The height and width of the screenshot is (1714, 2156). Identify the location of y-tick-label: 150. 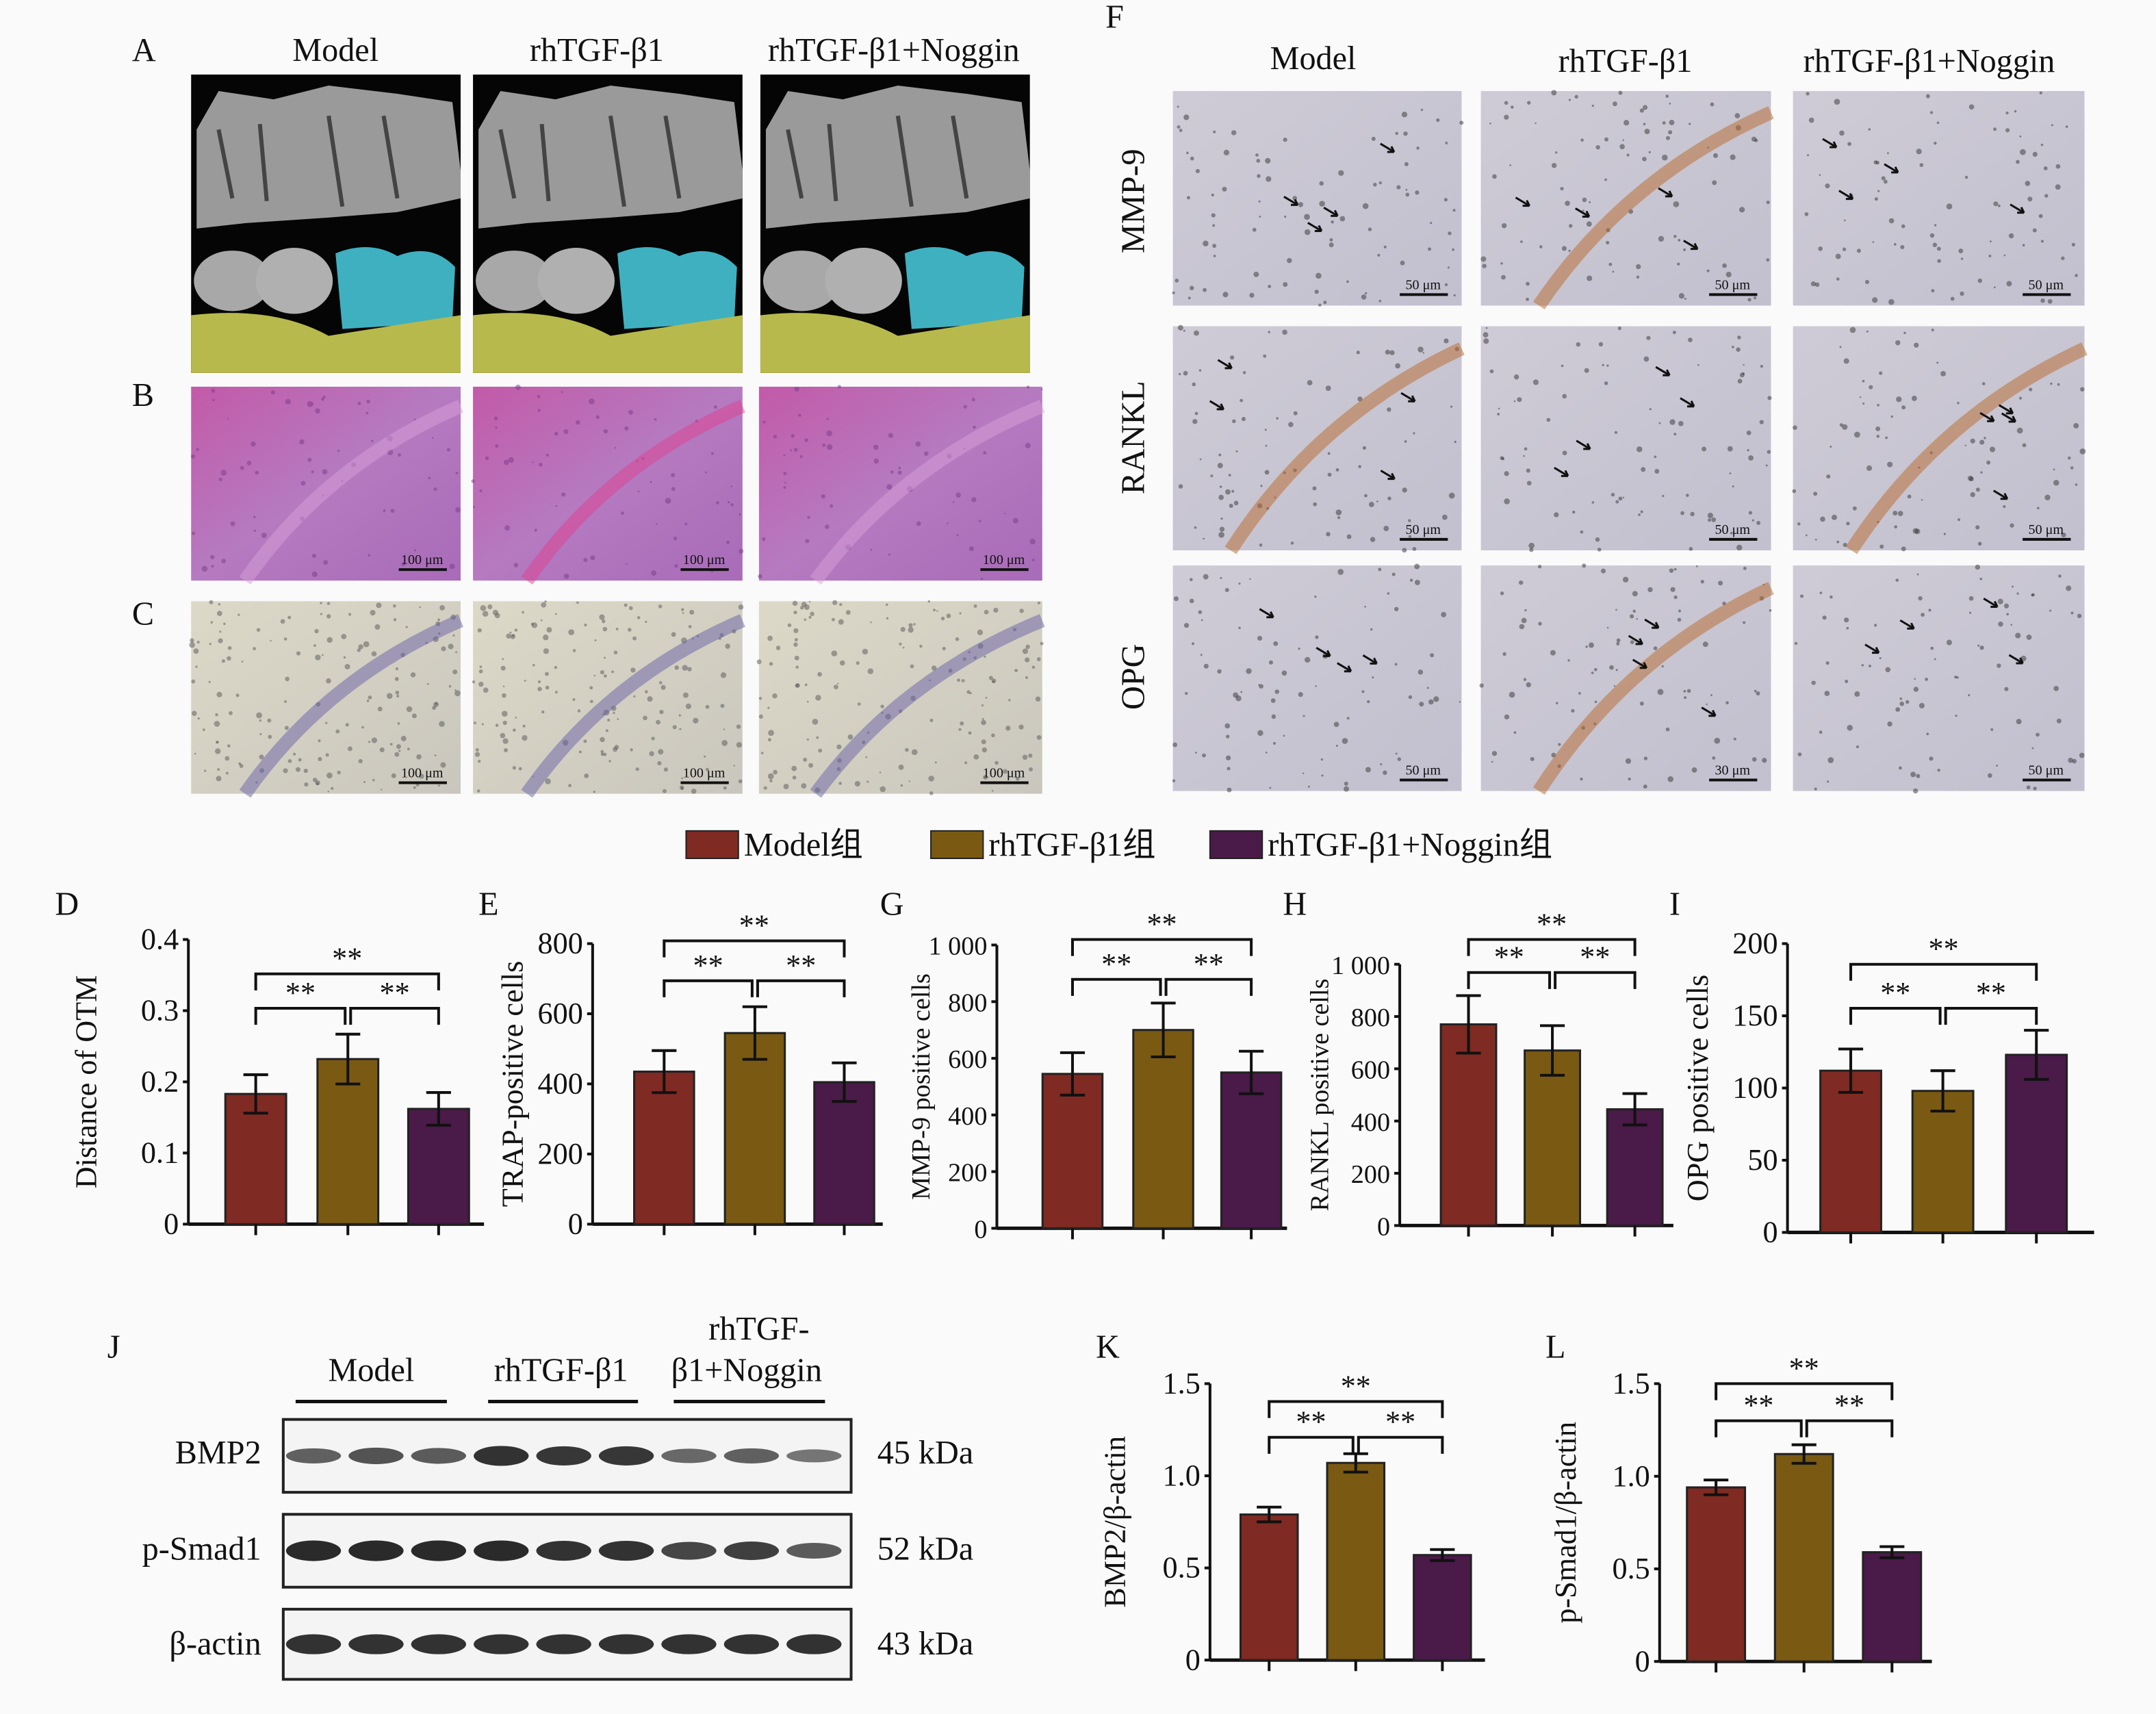
(1755, 1015).